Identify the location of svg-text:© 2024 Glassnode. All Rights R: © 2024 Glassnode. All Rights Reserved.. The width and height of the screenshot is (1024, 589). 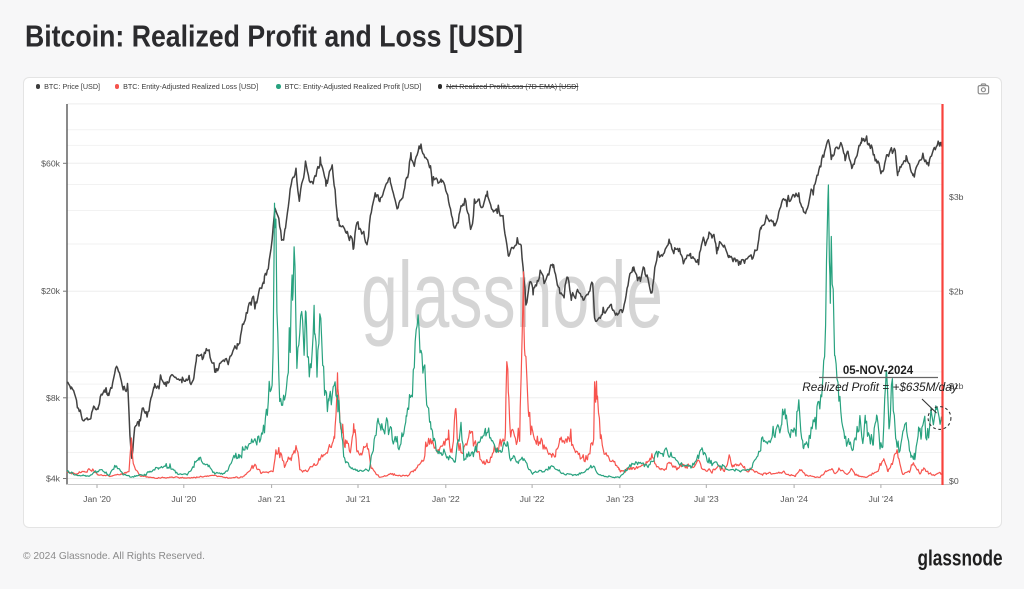
(114, 556).